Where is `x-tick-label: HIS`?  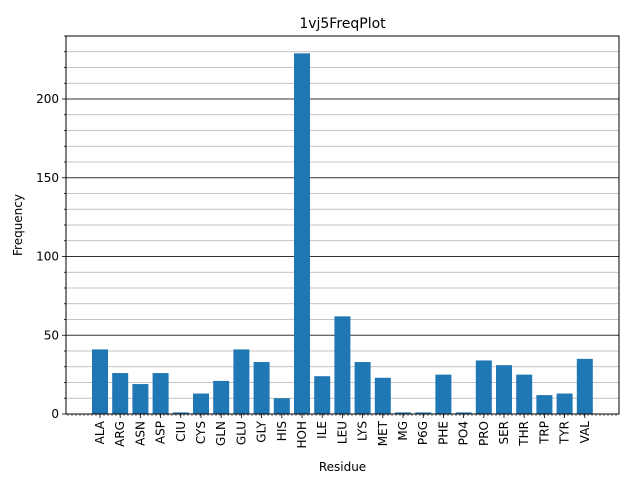
x-tick-label: HIS is located at coordinates (282, 431).